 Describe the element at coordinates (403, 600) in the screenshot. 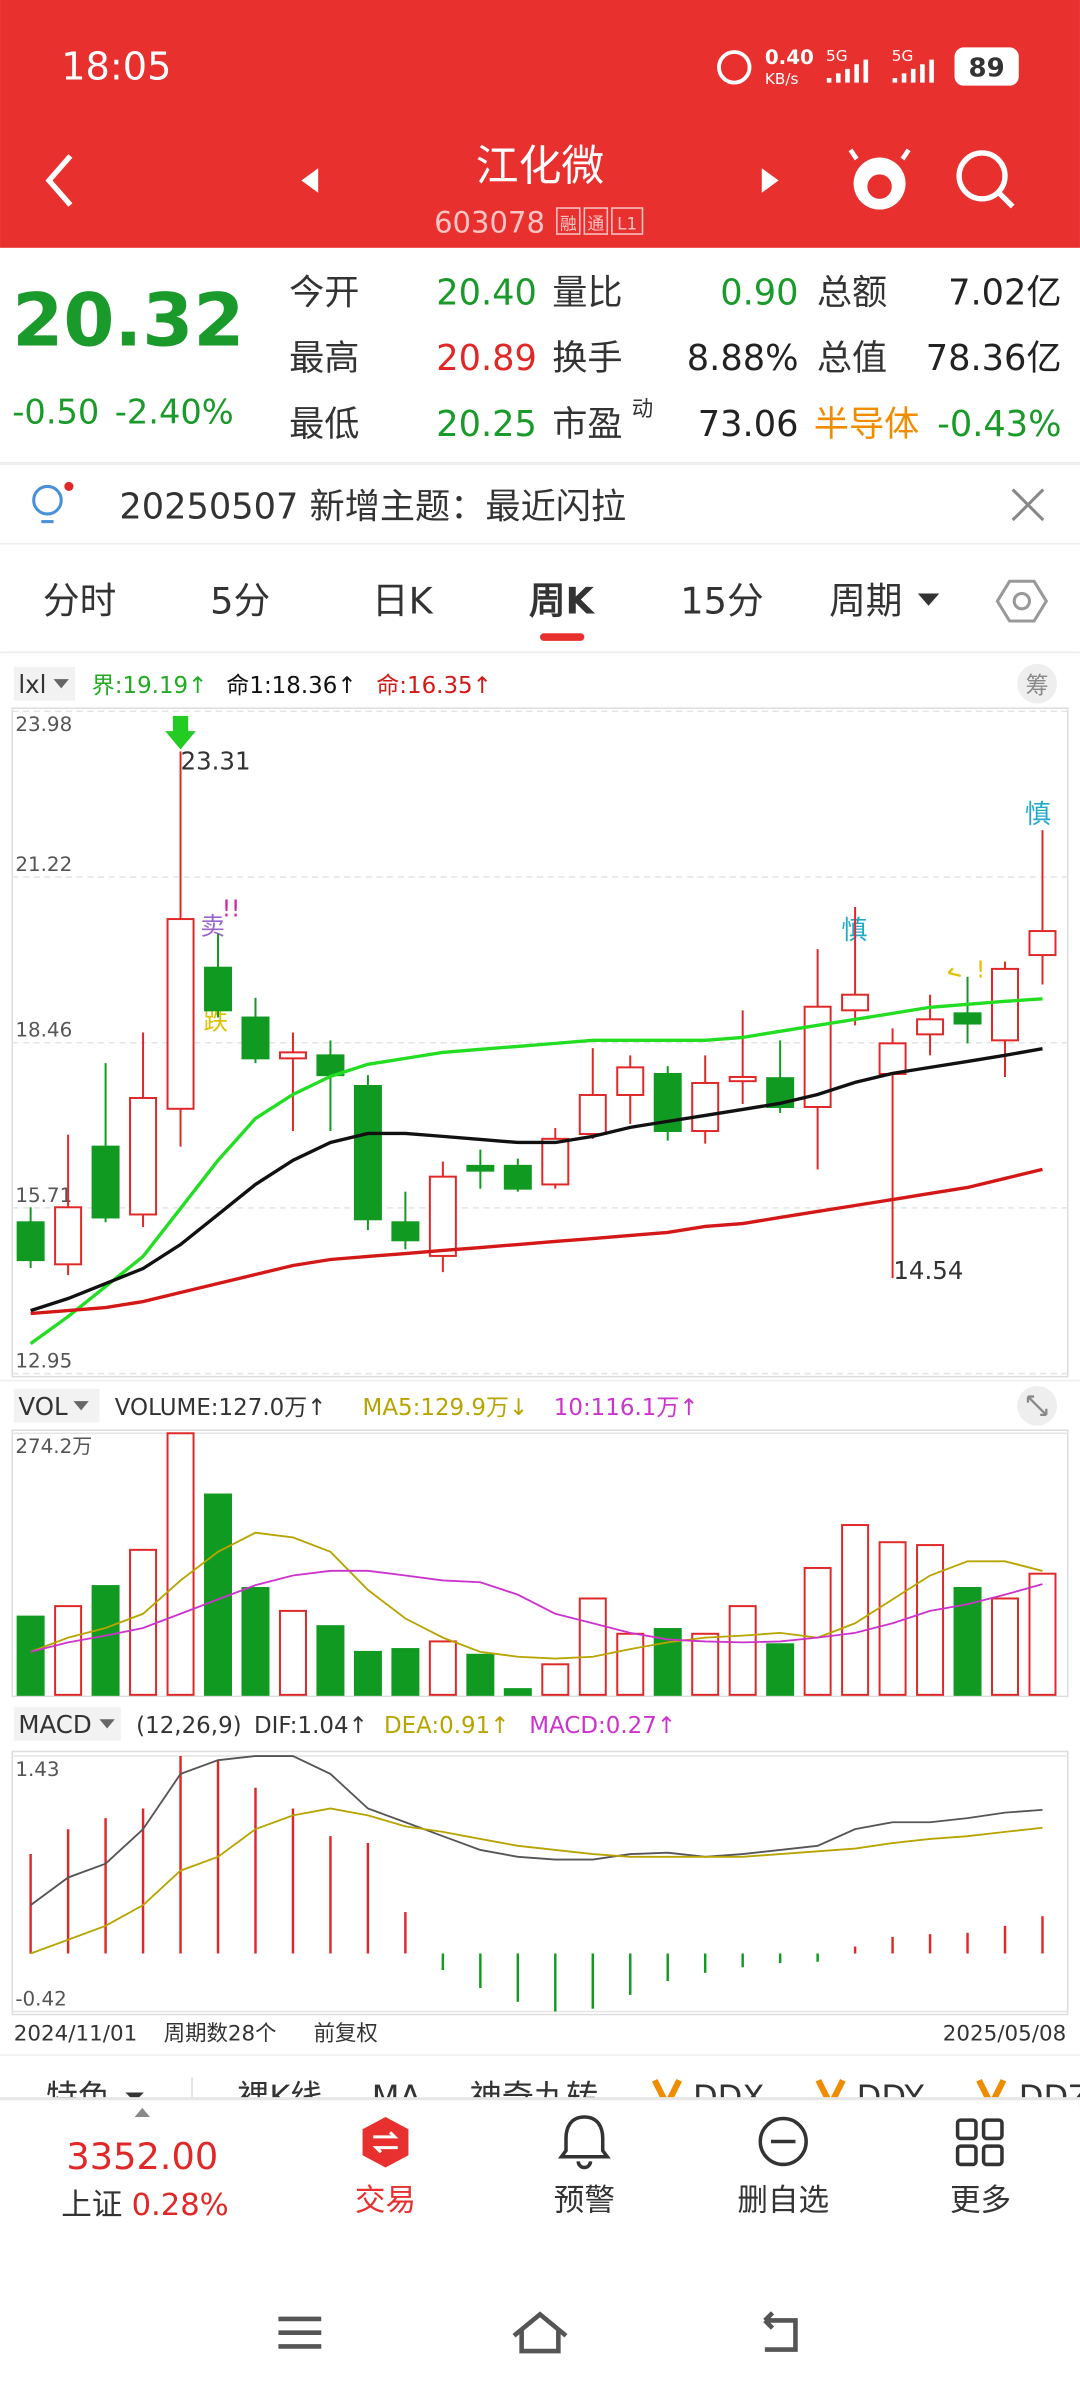

I see `tab: 日K` at that location.